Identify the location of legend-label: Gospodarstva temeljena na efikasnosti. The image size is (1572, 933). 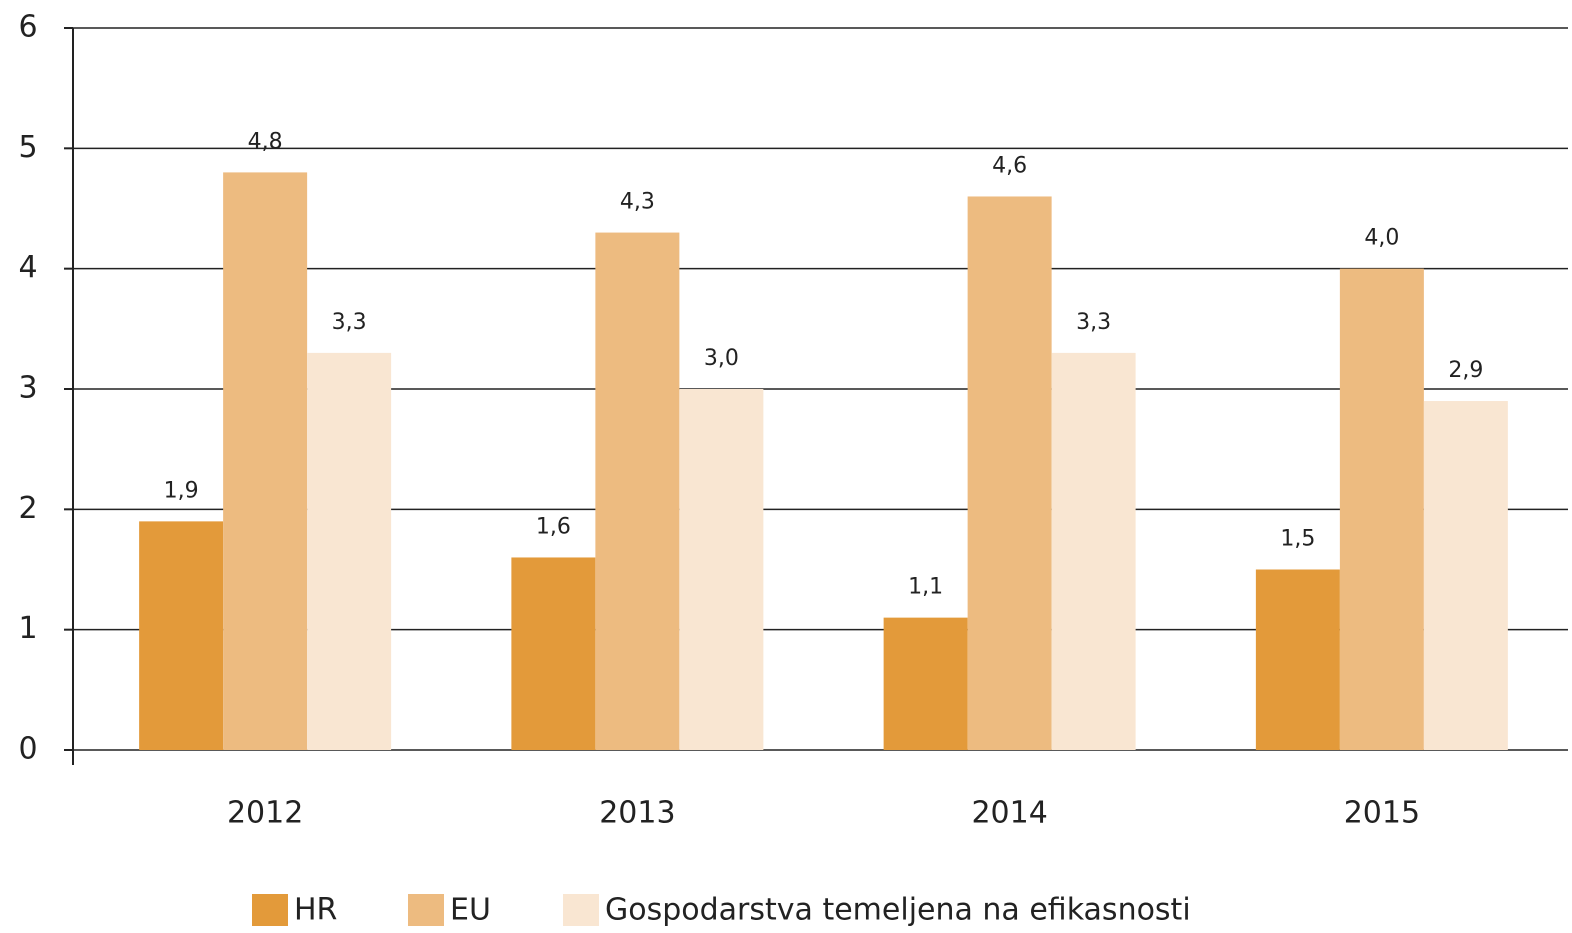
(898, 910).